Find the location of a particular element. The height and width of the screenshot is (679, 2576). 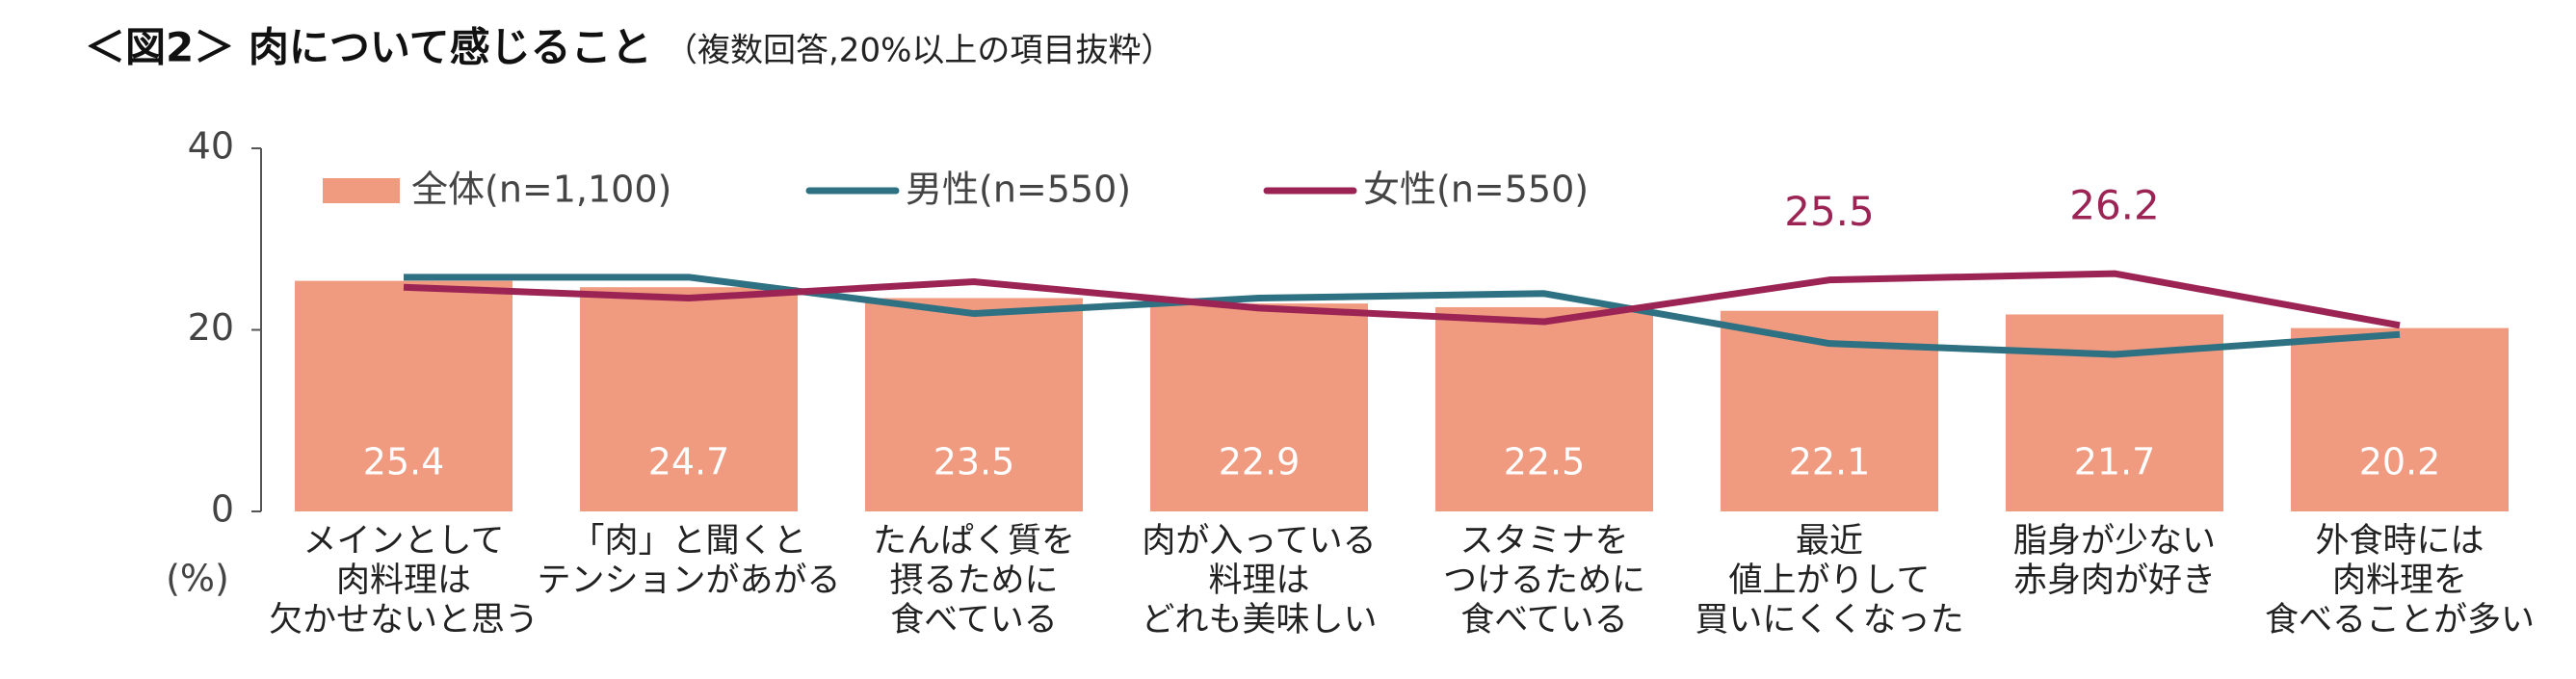

legend-label: 全体(n=1,100) is located at coordinates (541, 190).